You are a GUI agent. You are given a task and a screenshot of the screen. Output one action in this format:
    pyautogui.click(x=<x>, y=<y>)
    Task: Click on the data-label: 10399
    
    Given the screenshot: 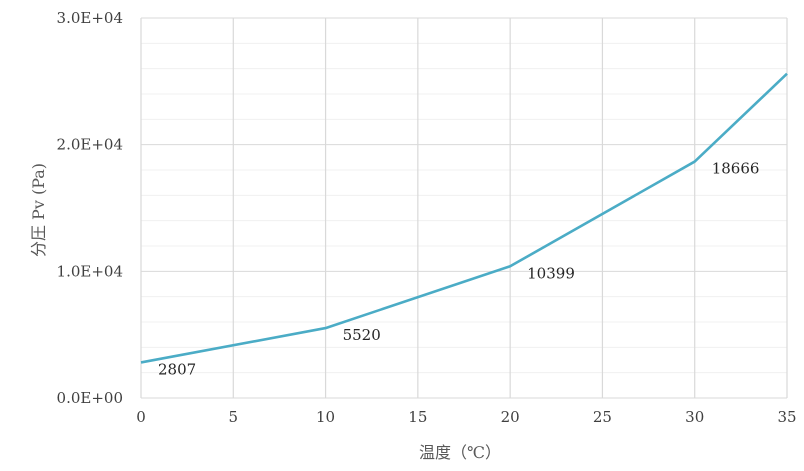 What is the action you would take?
    pyautogui.click(x=551, y=273)
    